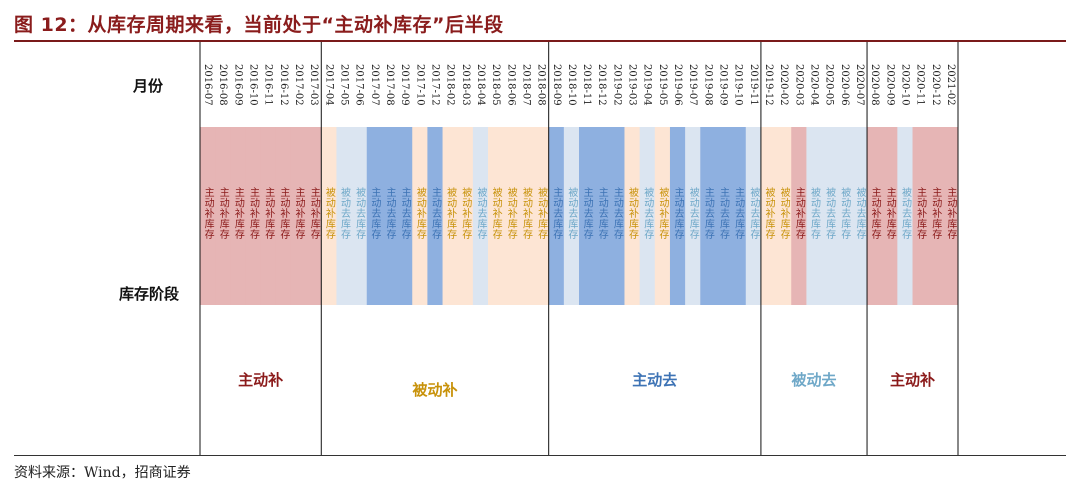 The height and width of the screenshot is (496, 1080). Describe the element at coordinates (540, 41) in the screenshot. I see `title-rule` at that location.